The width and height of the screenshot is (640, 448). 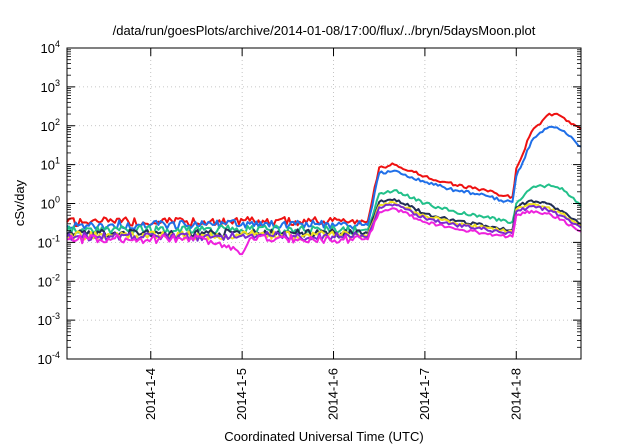 I want to click on x-tick-labels: 2014-1-4 2014-1-5 2014-1-6 2014-1-7 2014-1-8, so click(x=333, y=394).